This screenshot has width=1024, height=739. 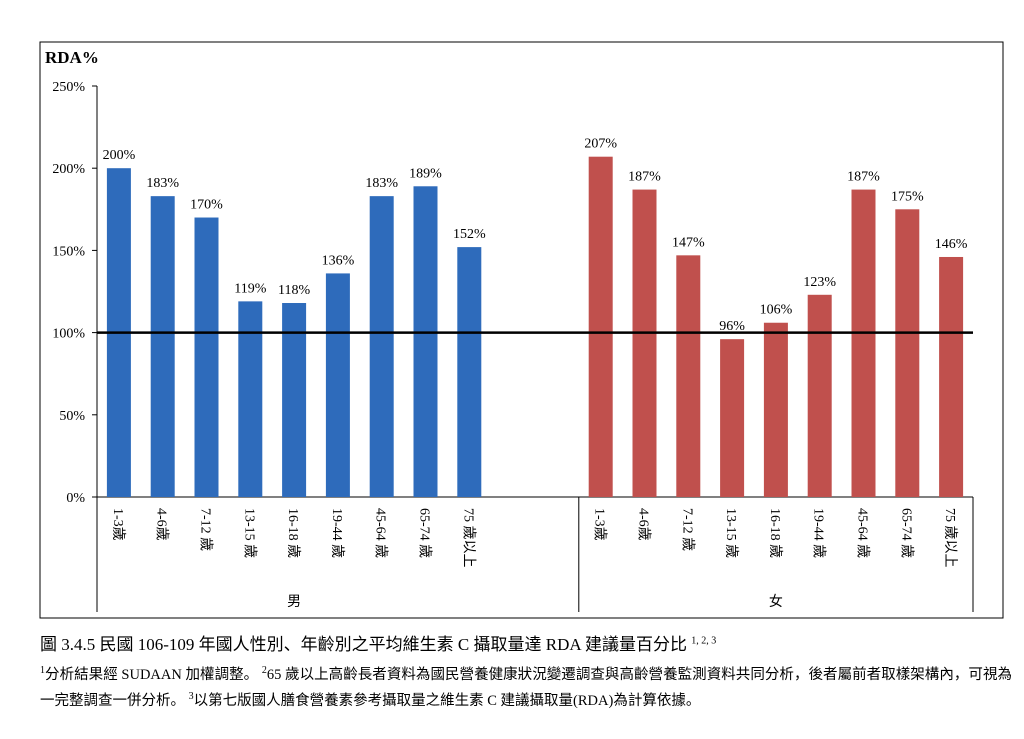 I want to click on y-tick-label: 100%, so click(x=68, y=334).